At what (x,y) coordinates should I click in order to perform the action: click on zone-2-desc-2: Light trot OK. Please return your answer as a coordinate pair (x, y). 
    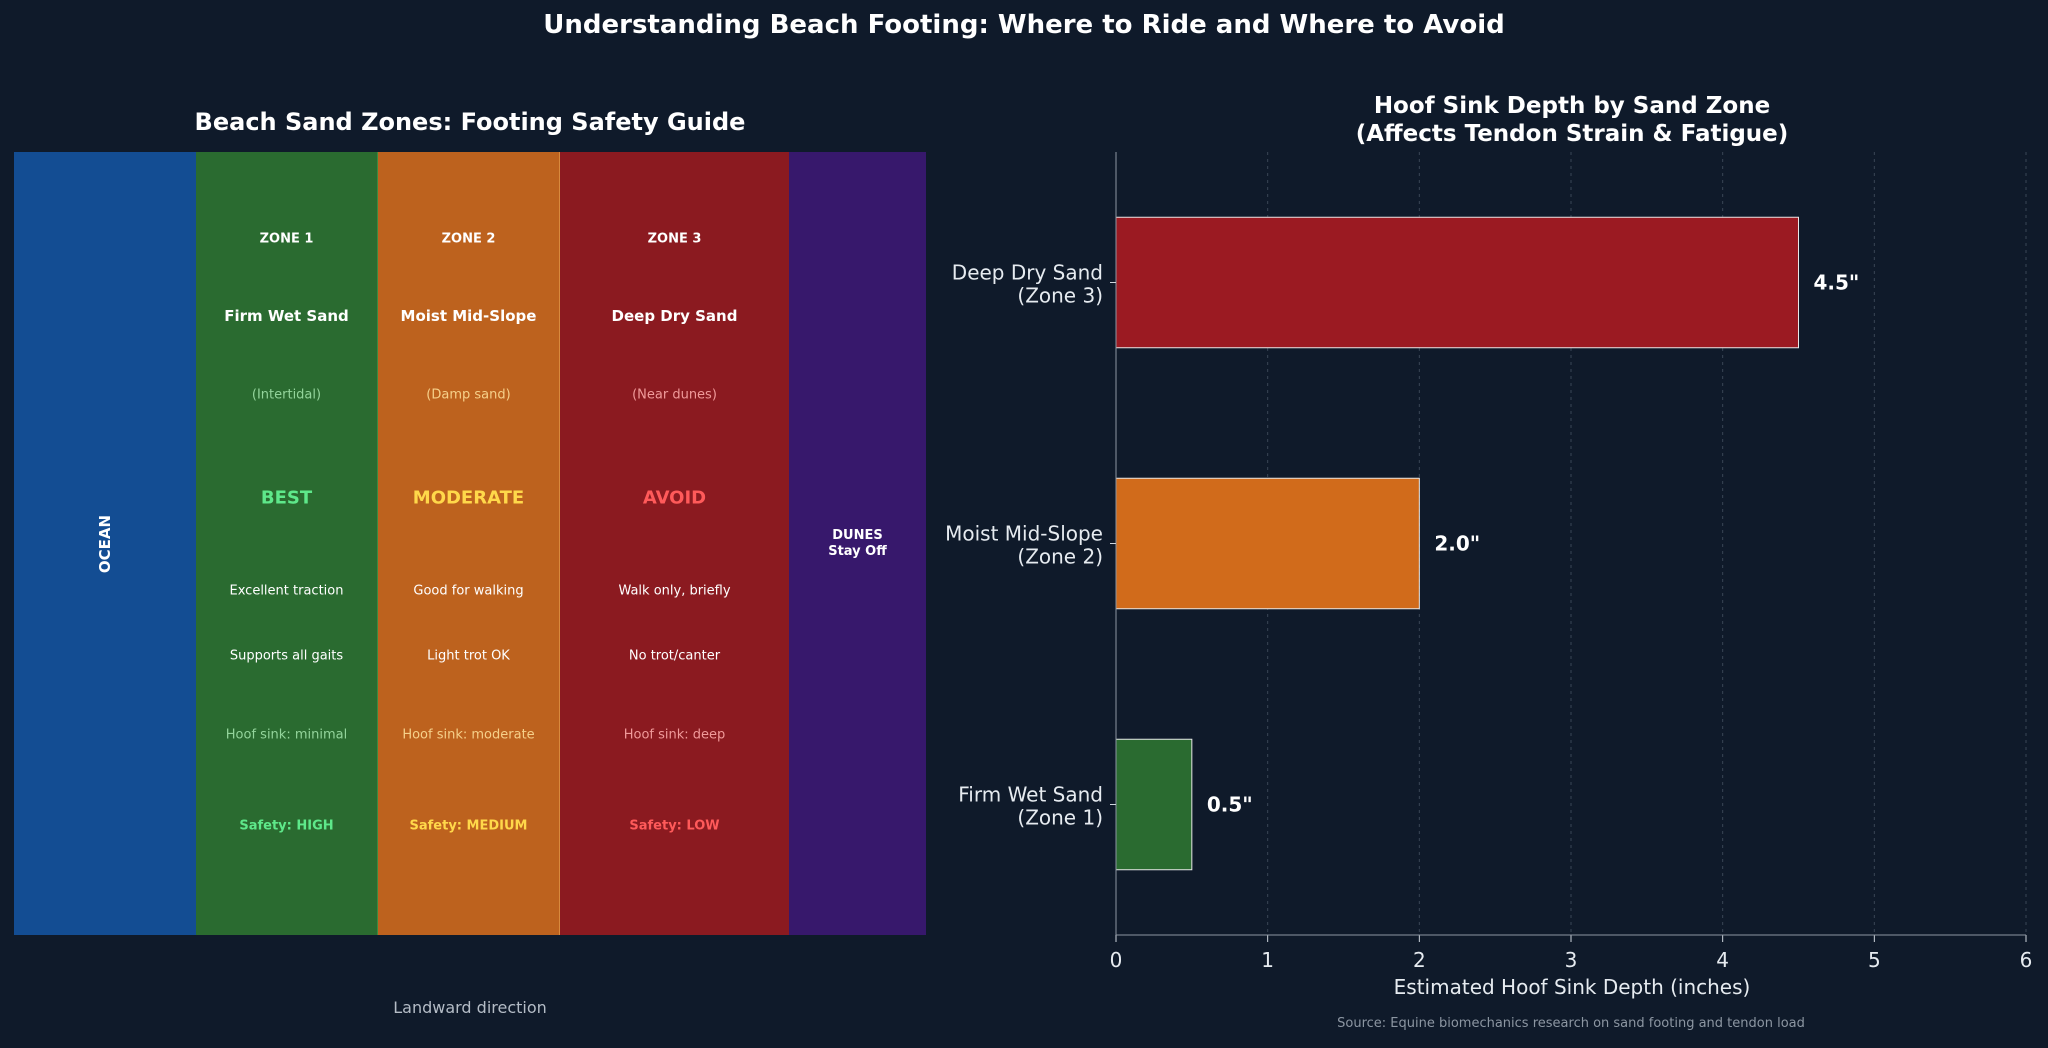
    Looking at the image, I should click on (468, 656).